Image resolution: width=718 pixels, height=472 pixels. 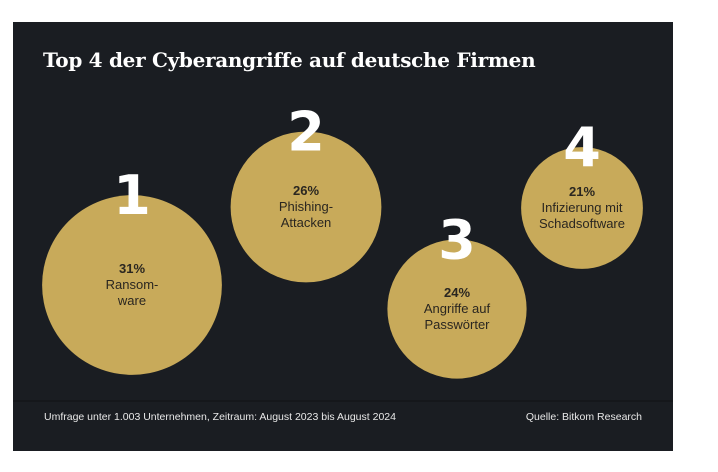 What do you see at coordinates (457, 239) in the screenshot?
I see `rank-number: 3` at bounding box center [457, 239].